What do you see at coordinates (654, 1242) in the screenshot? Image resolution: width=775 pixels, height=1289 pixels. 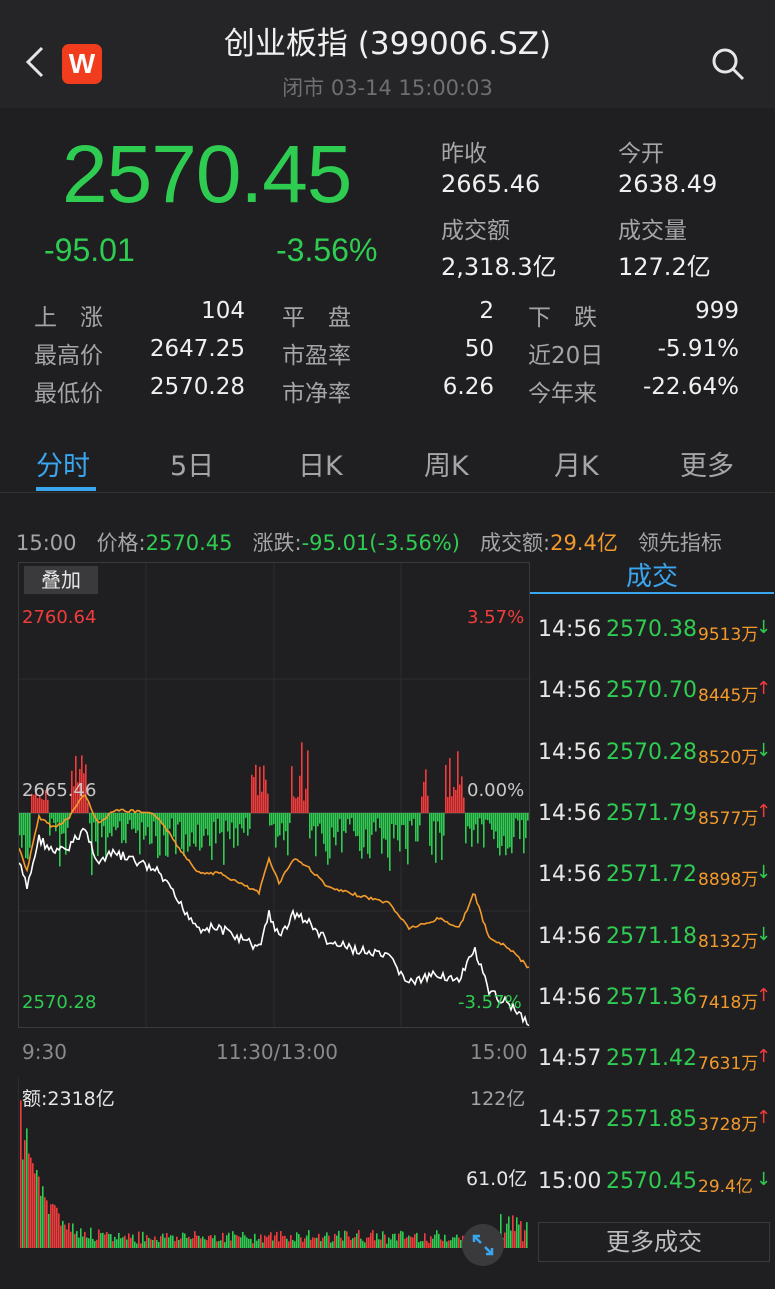 I see `more-trades-button: 更多成交` at bounding box center [654, 1242].